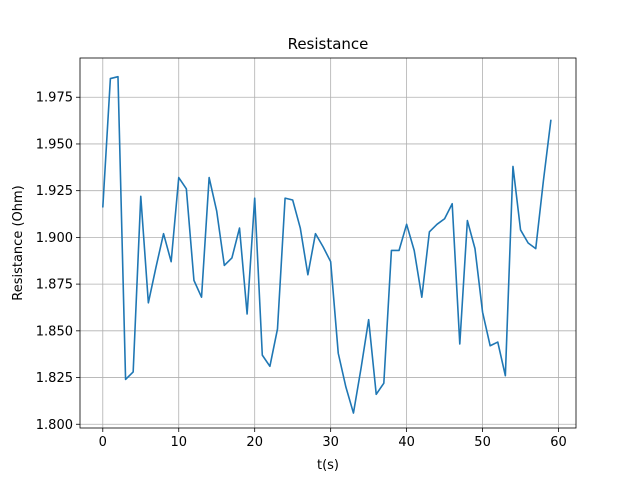  I want to click on x-tick-label: 10, so click(178, 442).